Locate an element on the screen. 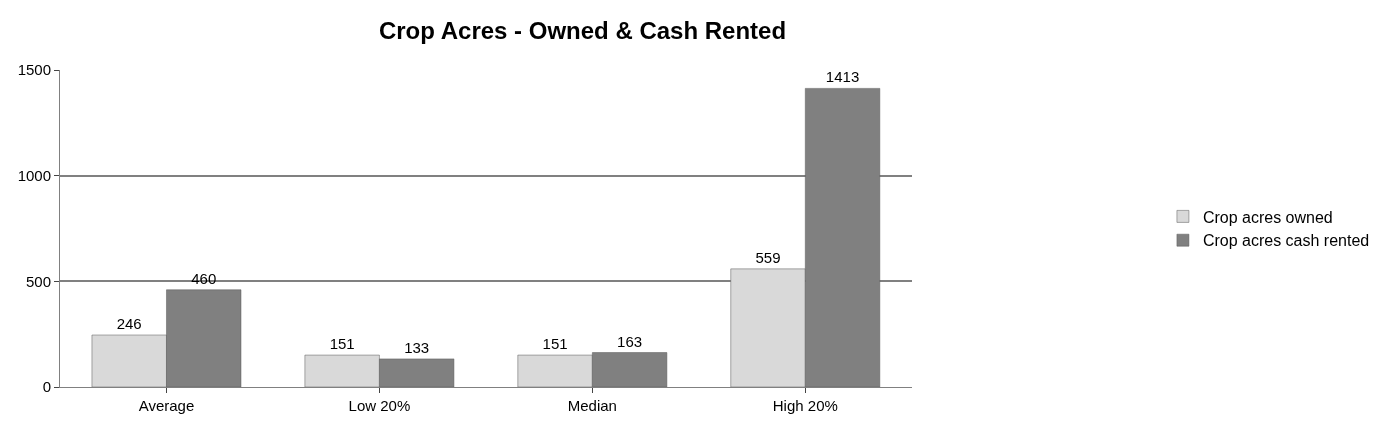 The width and height of the screenshot is (1387, 437). y-tick-label: 1000 is located at coordinates (34, 175).